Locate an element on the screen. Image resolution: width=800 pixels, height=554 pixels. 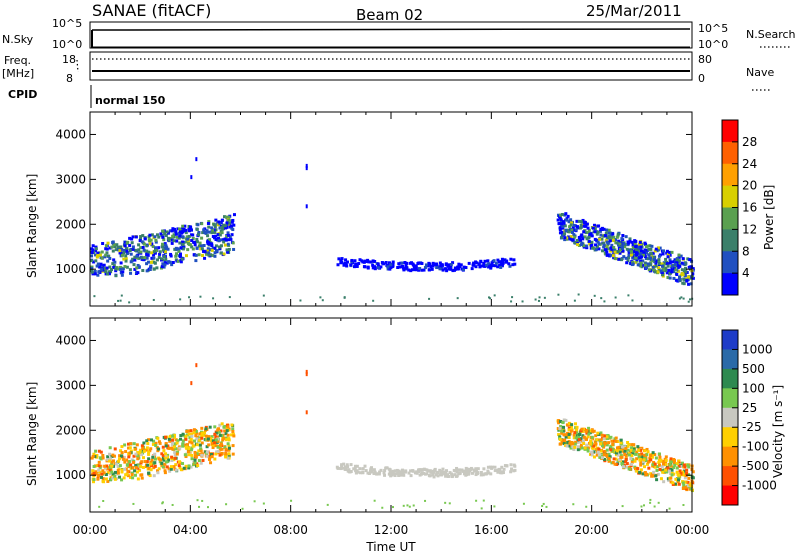
x-tick-label: 04:00 is located at coordinates (190, 530).